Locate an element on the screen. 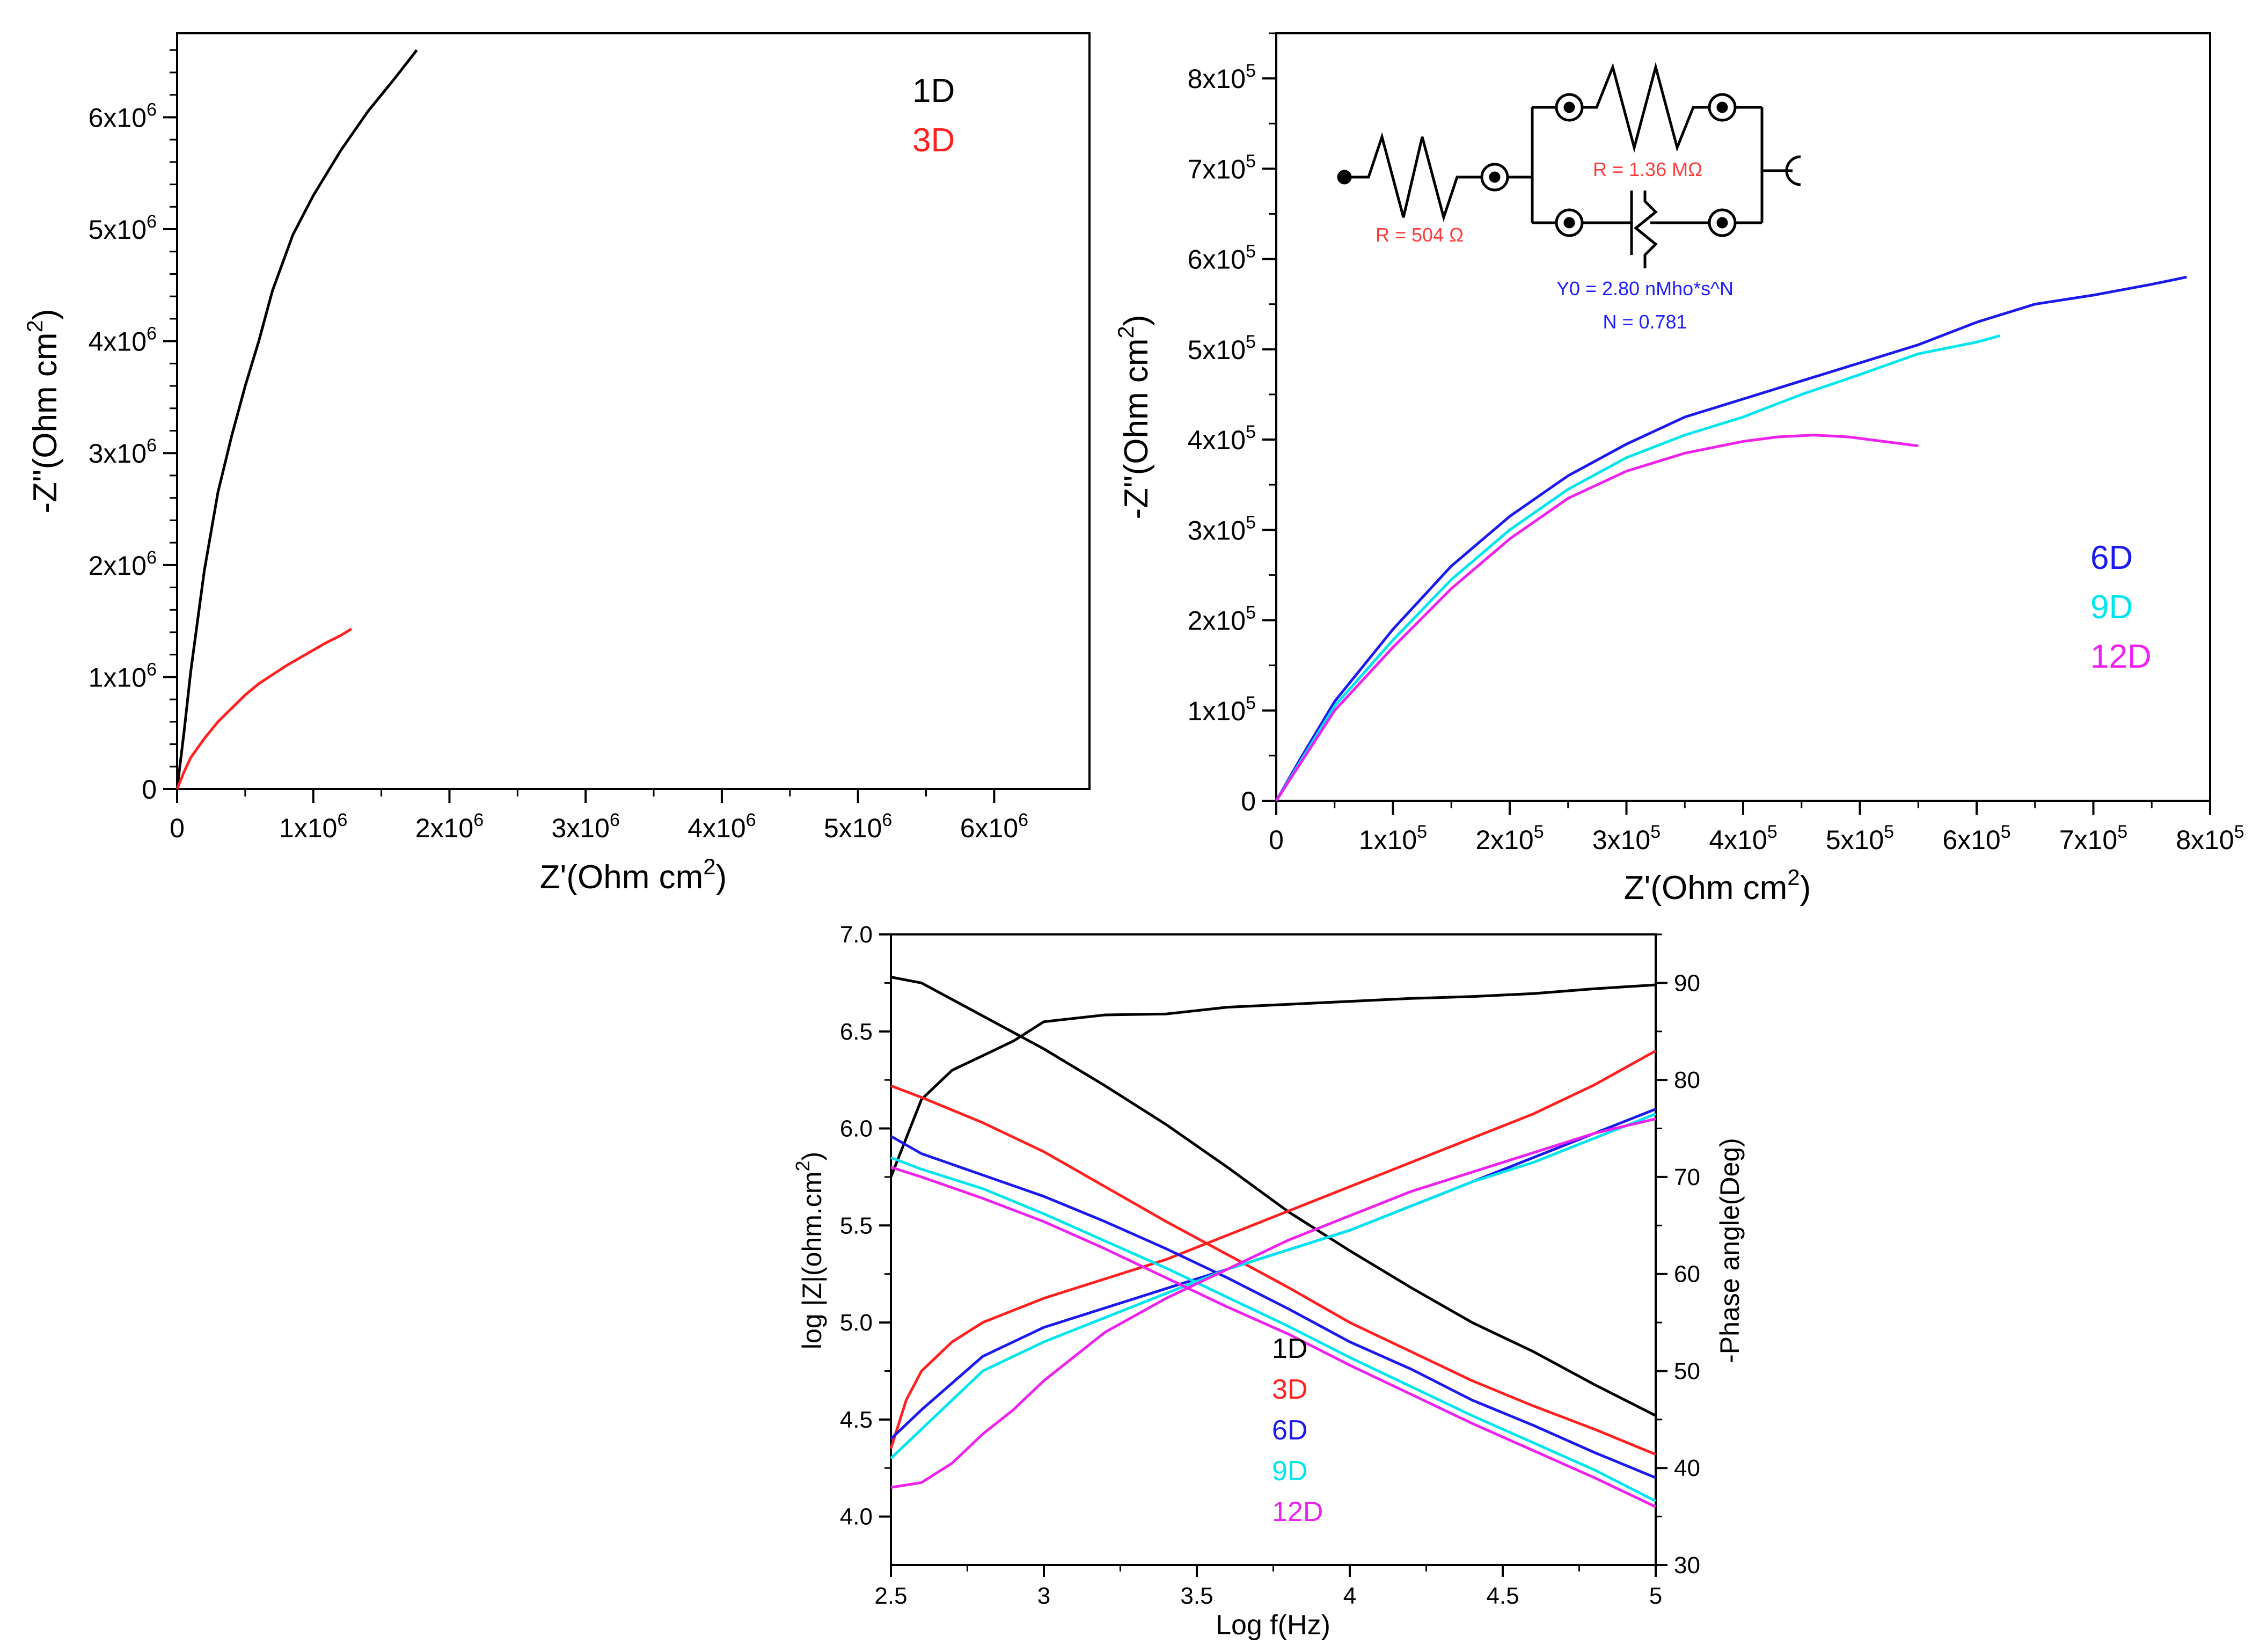  y-tick-label: 2x10⁶ is located at coordinates (123, 564).